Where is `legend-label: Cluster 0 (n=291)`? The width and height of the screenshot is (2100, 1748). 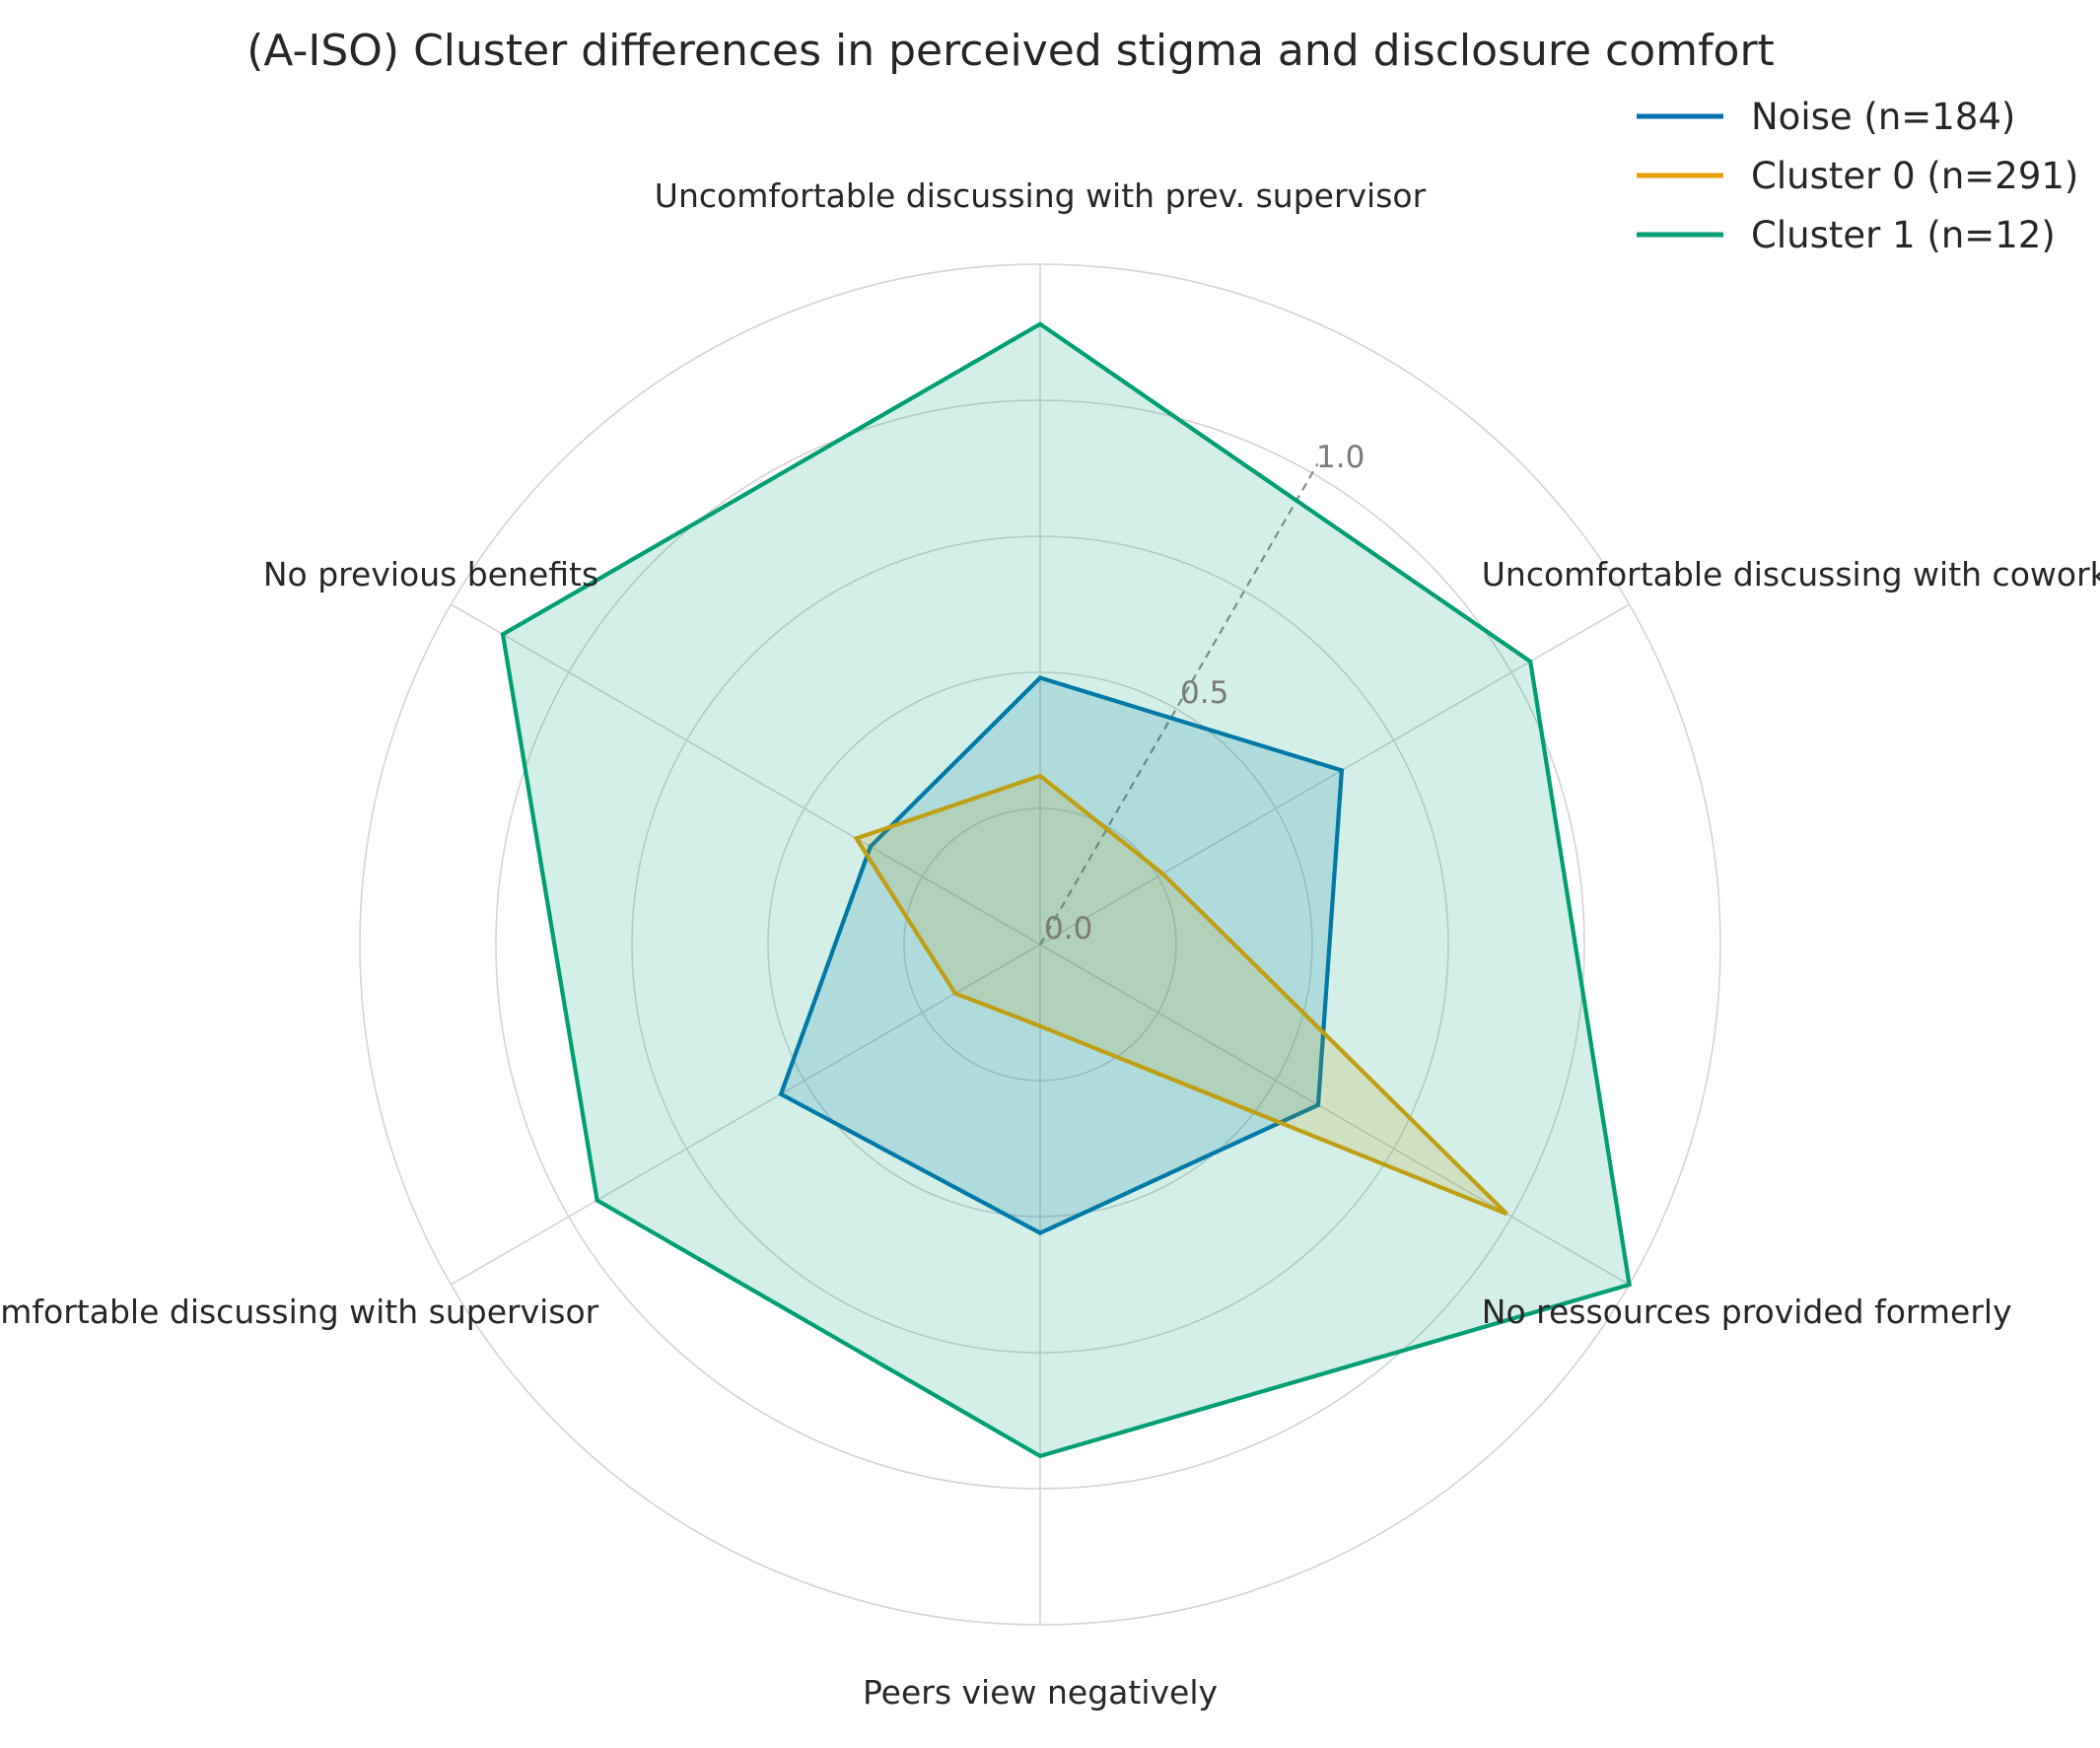
legend-label: Cluster 0 (n=291) is located at coordinates (1914, 176).